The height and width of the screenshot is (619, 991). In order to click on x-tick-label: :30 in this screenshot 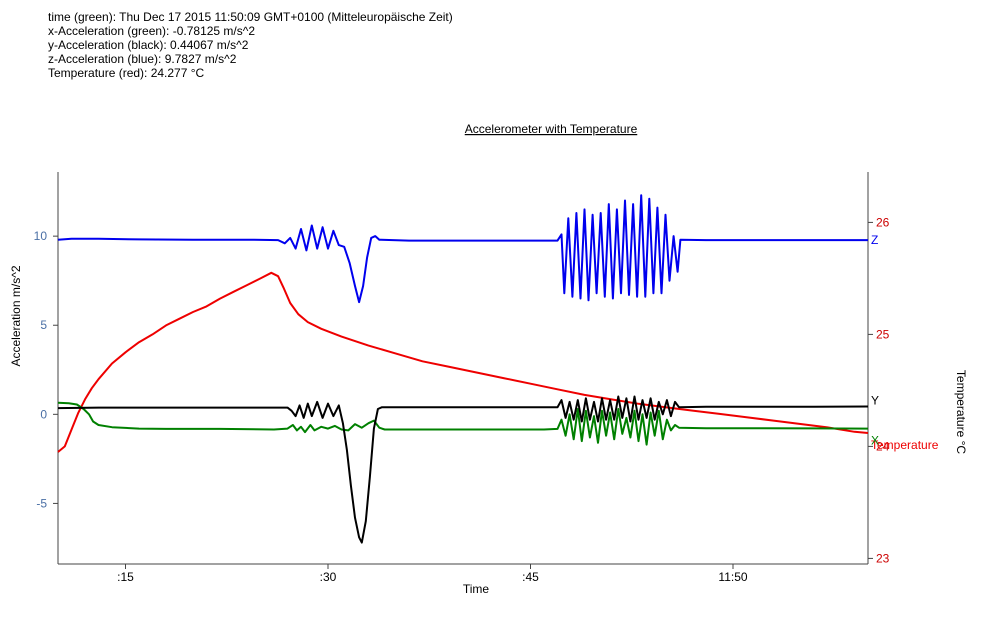, I will do `click(328, 577)`.